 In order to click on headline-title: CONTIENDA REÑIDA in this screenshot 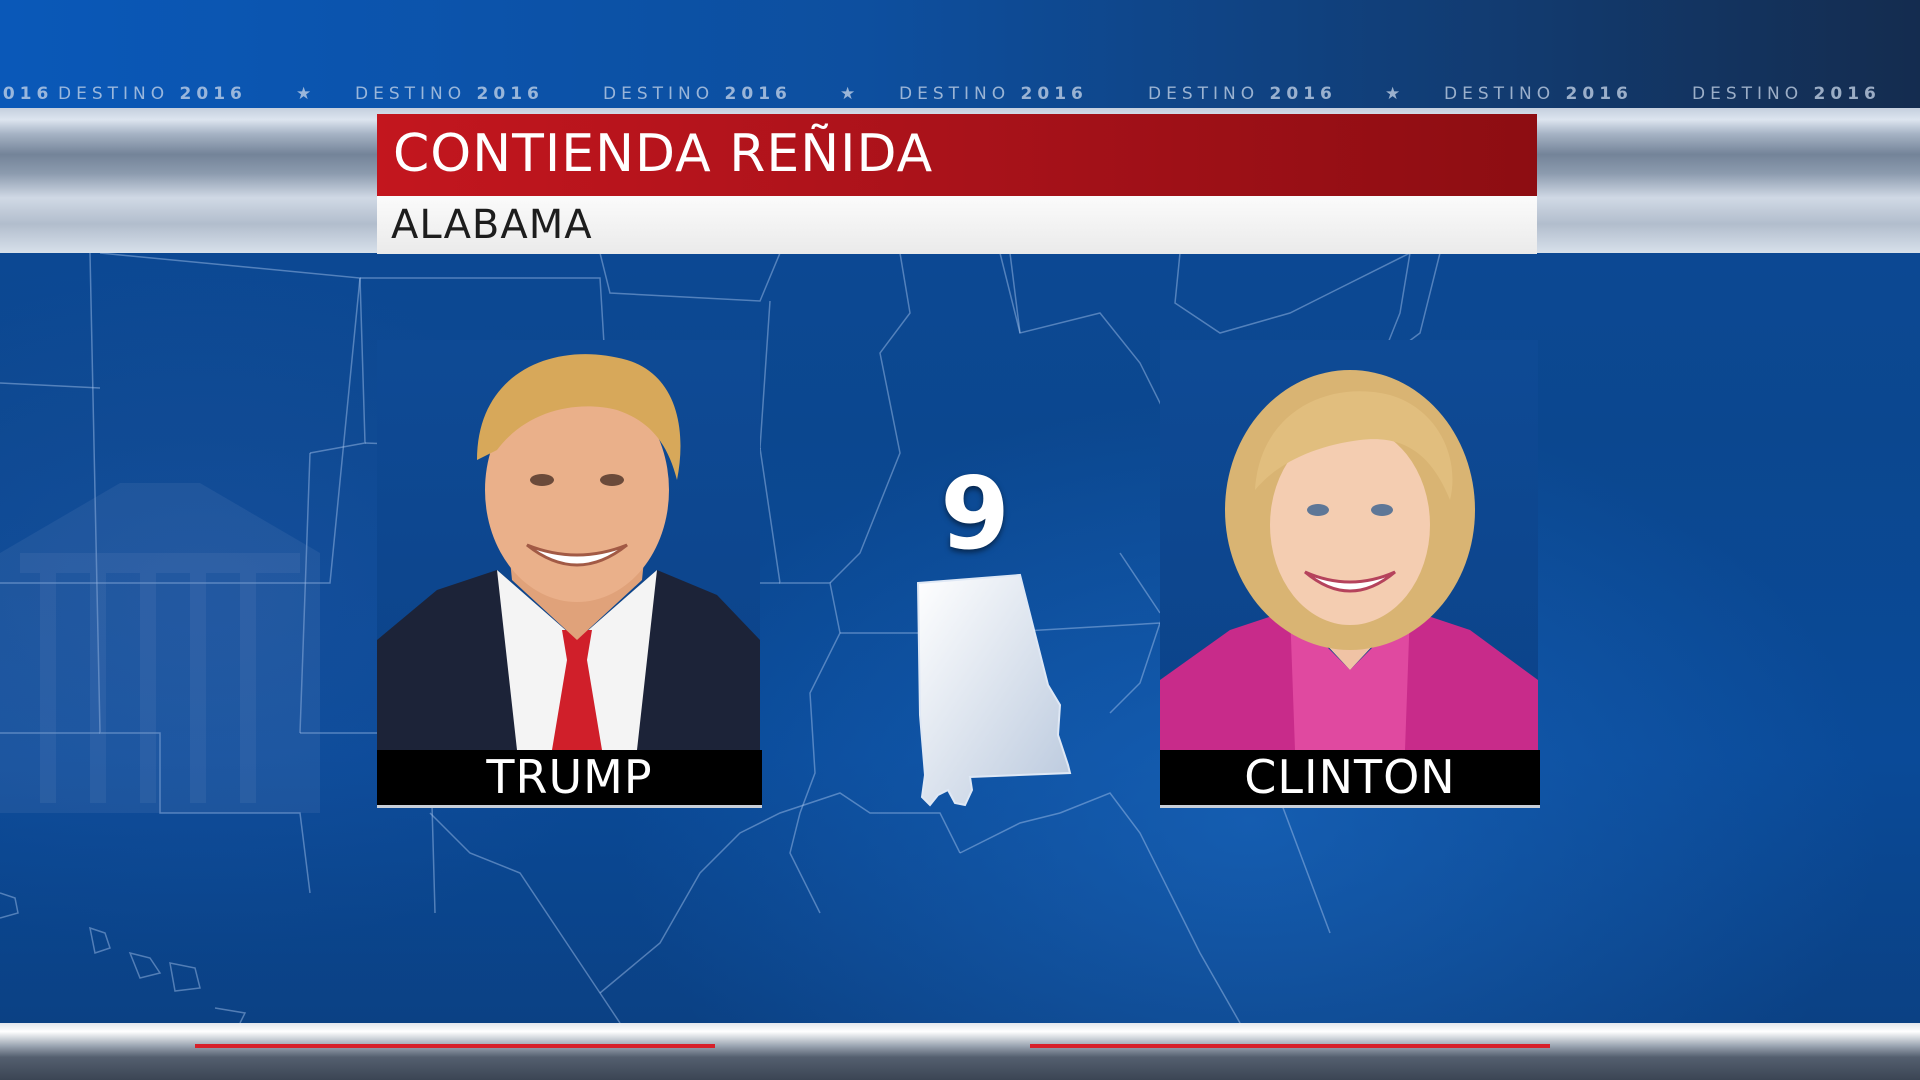, I will do `click(663, 154)`.